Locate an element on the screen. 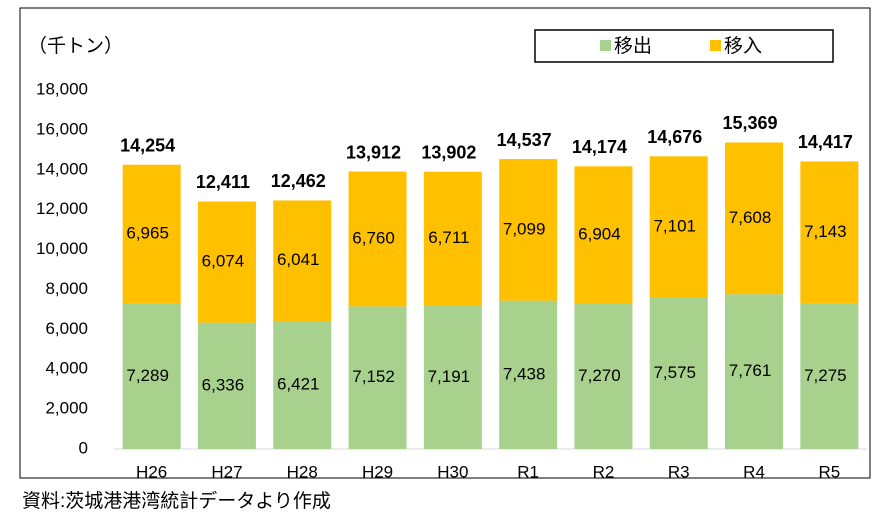 This screenshot has width=877, height=518. legend-label: 移出 is located at coordinates (633, 46).